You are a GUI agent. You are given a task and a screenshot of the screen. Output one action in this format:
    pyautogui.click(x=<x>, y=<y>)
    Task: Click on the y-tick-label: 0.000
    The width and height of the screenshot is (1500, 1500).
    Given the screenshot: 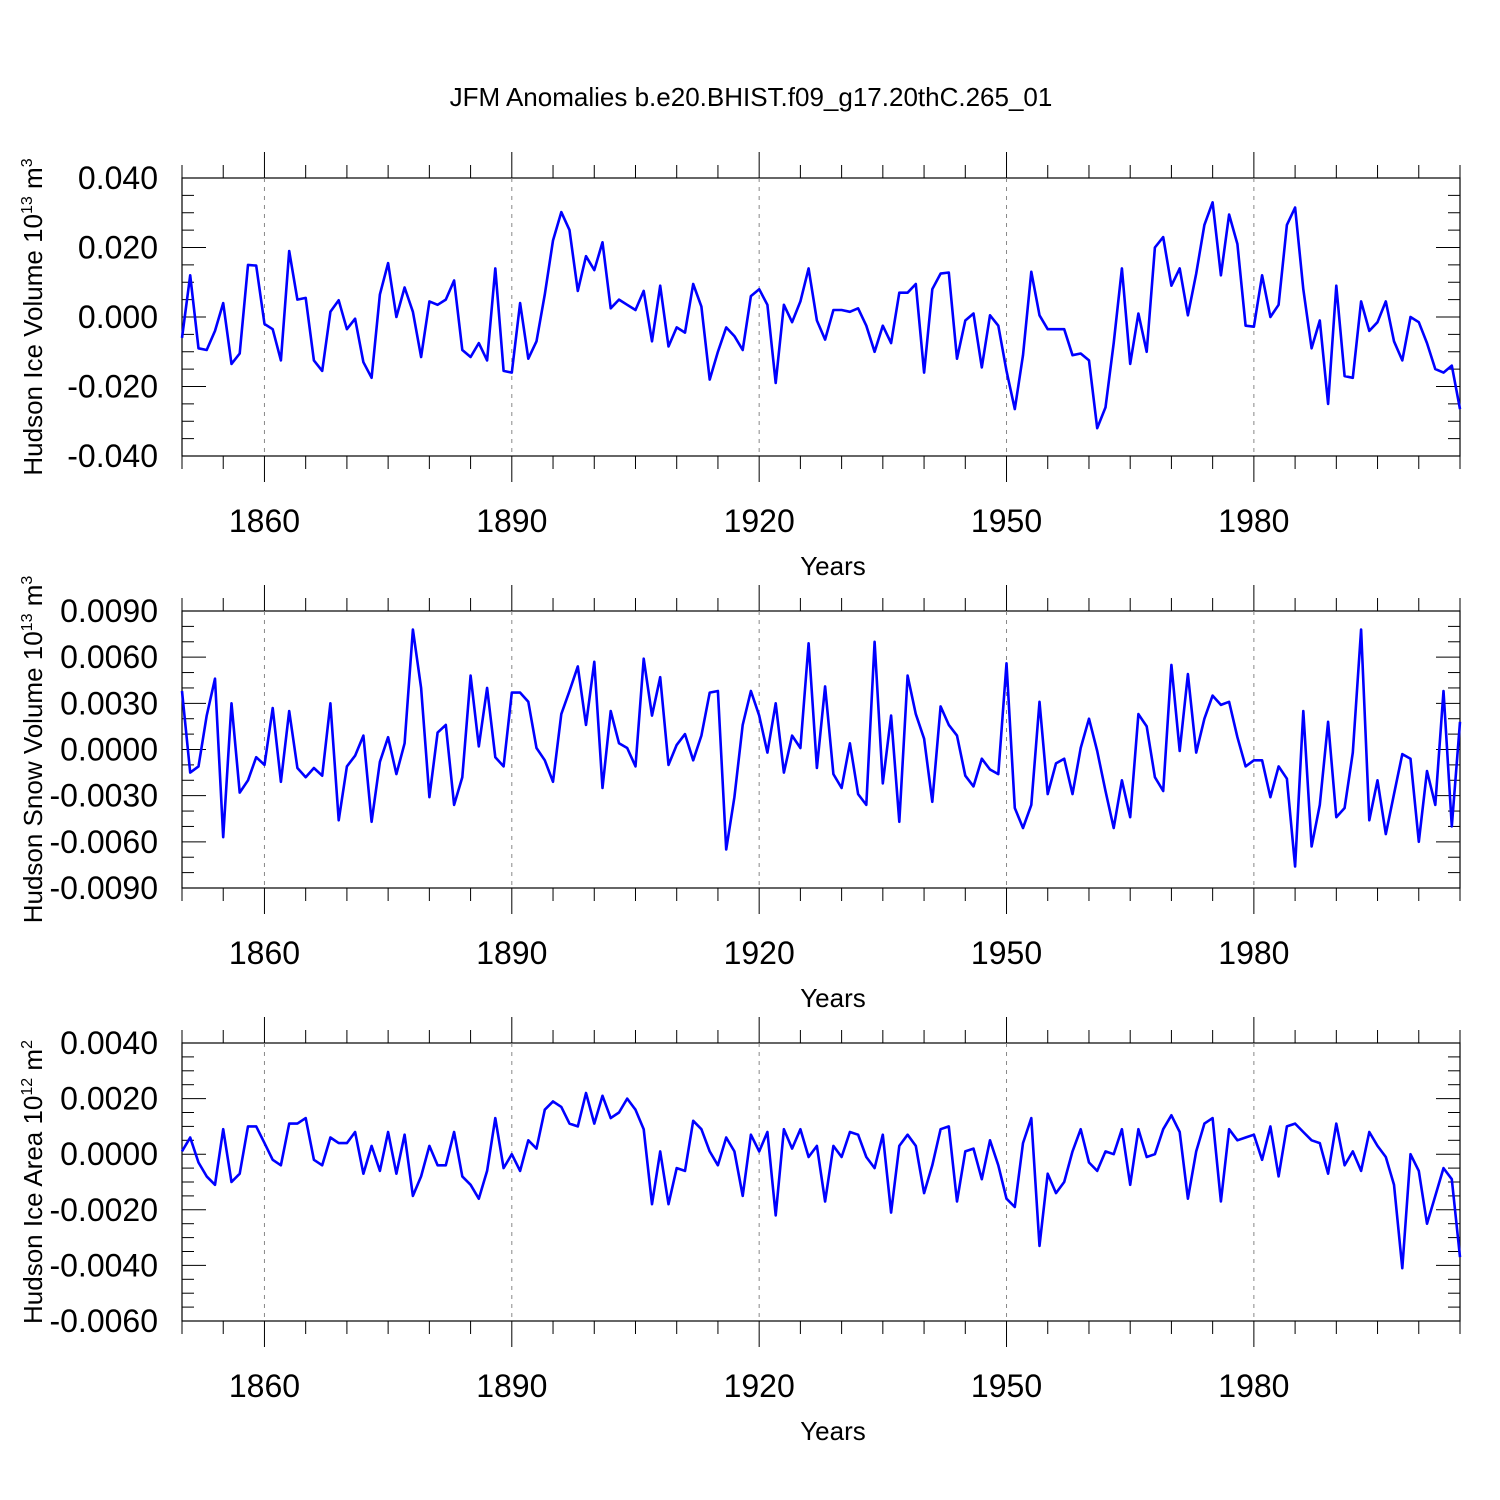 What is the action you would take?
    pyautogui.click(x=118, y=317)
    